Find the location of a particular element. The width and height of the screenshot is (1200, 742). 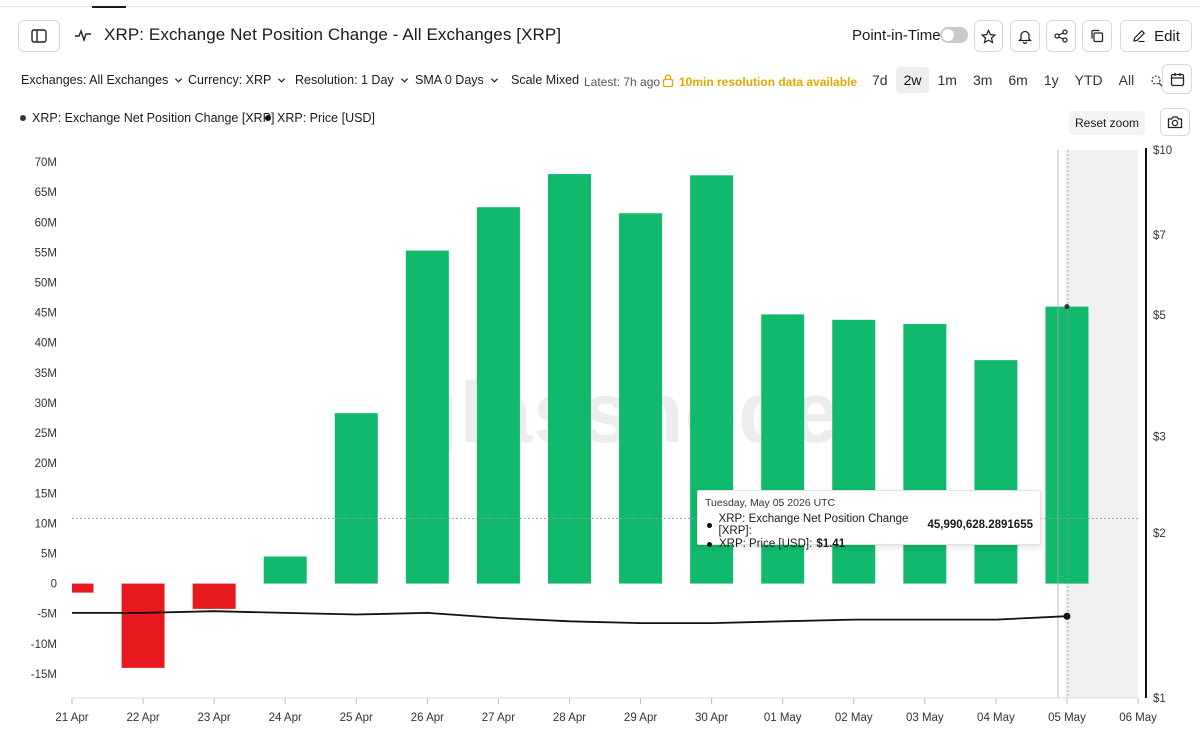

x-tick-label: 25 Apr is located at coordinates (356, 718).